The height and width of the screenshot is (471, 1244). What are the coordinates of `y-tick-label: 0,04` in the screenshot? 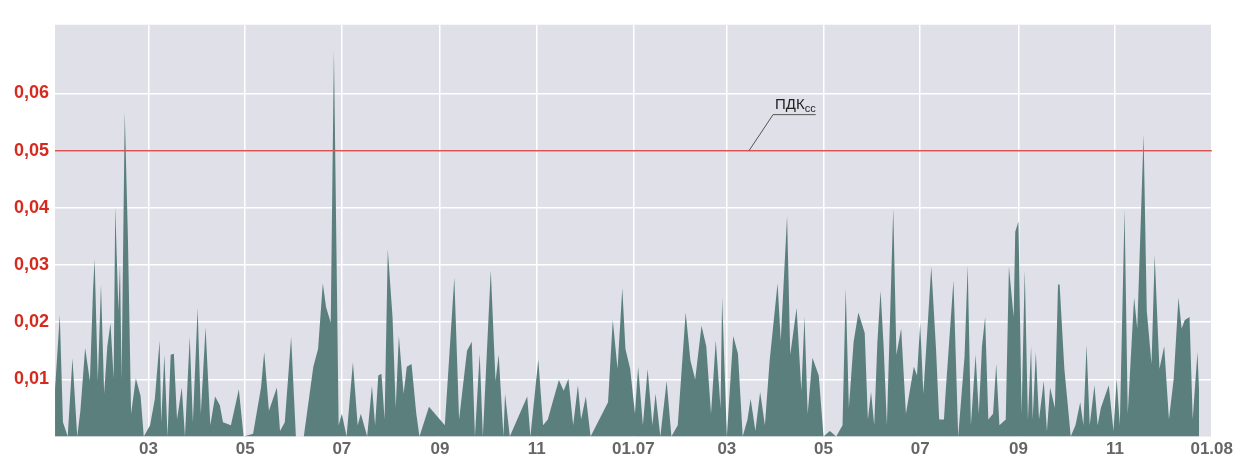 It's located at (31, 206).